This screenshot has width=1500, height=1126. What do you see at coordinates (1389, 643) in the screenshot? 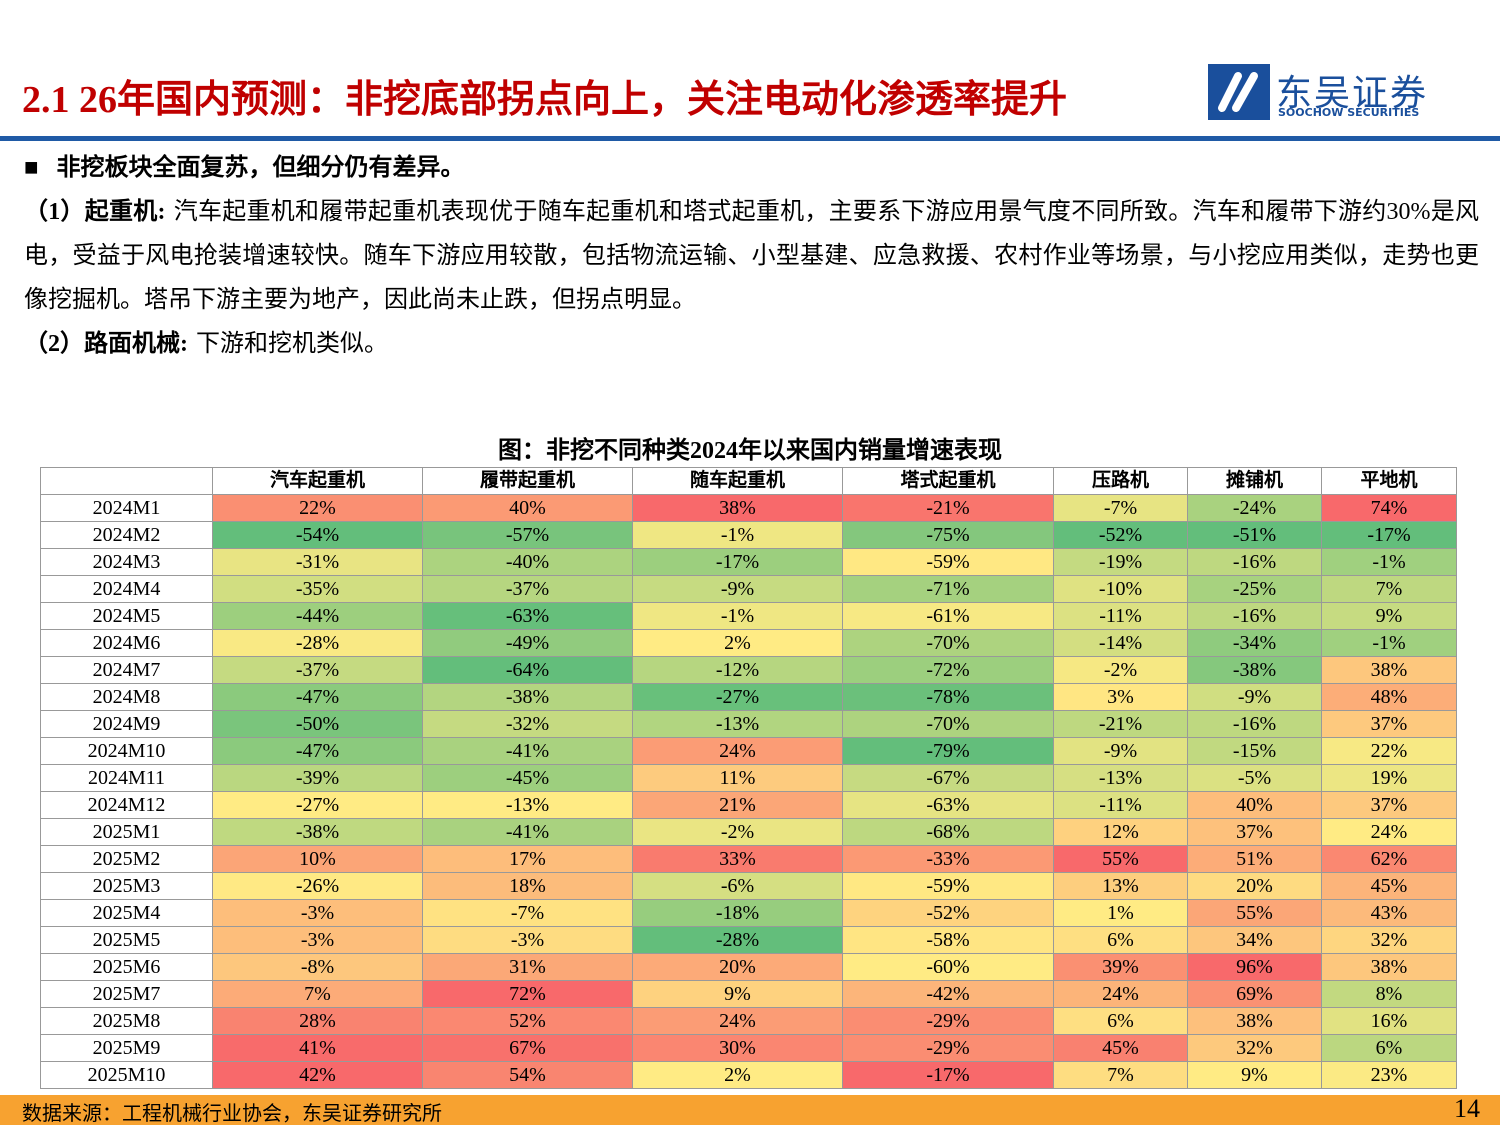
I see `table-cell: -1%` at bounding box center [1389, 643].